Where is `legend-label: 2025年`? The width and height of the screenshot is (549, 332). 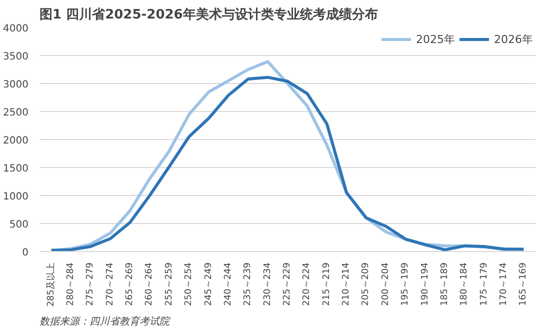
legend-label: 2025年 is located at coordinates (435, 39).